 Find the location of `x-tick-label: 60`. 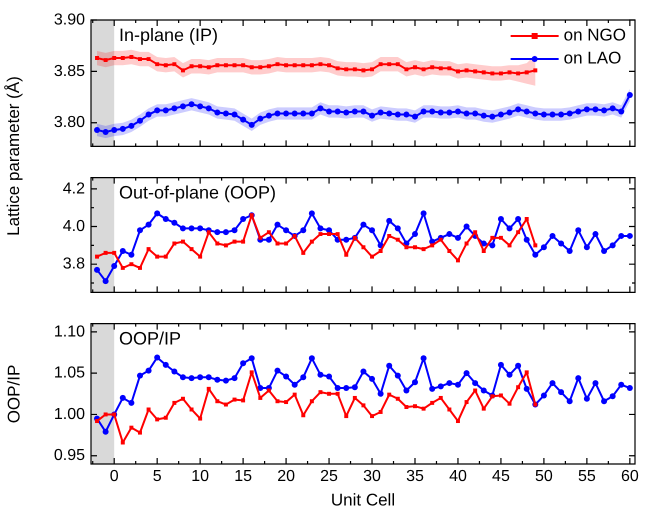

x-tick-label: 60 is located at coordinates (629, 477).